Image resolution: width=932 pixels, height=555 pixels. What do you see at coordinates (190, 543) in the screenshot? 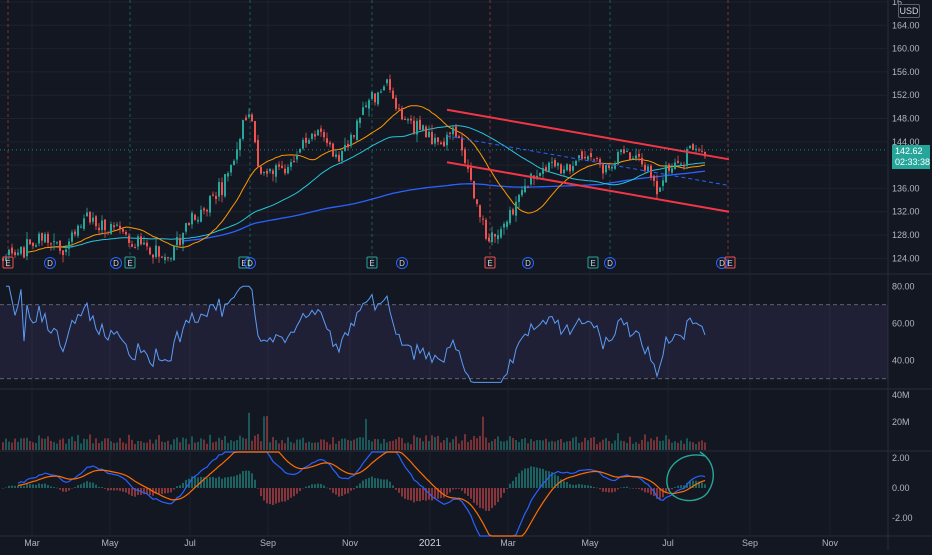
I see `x-axis-label: Jul` at bounding box center [190, 543].